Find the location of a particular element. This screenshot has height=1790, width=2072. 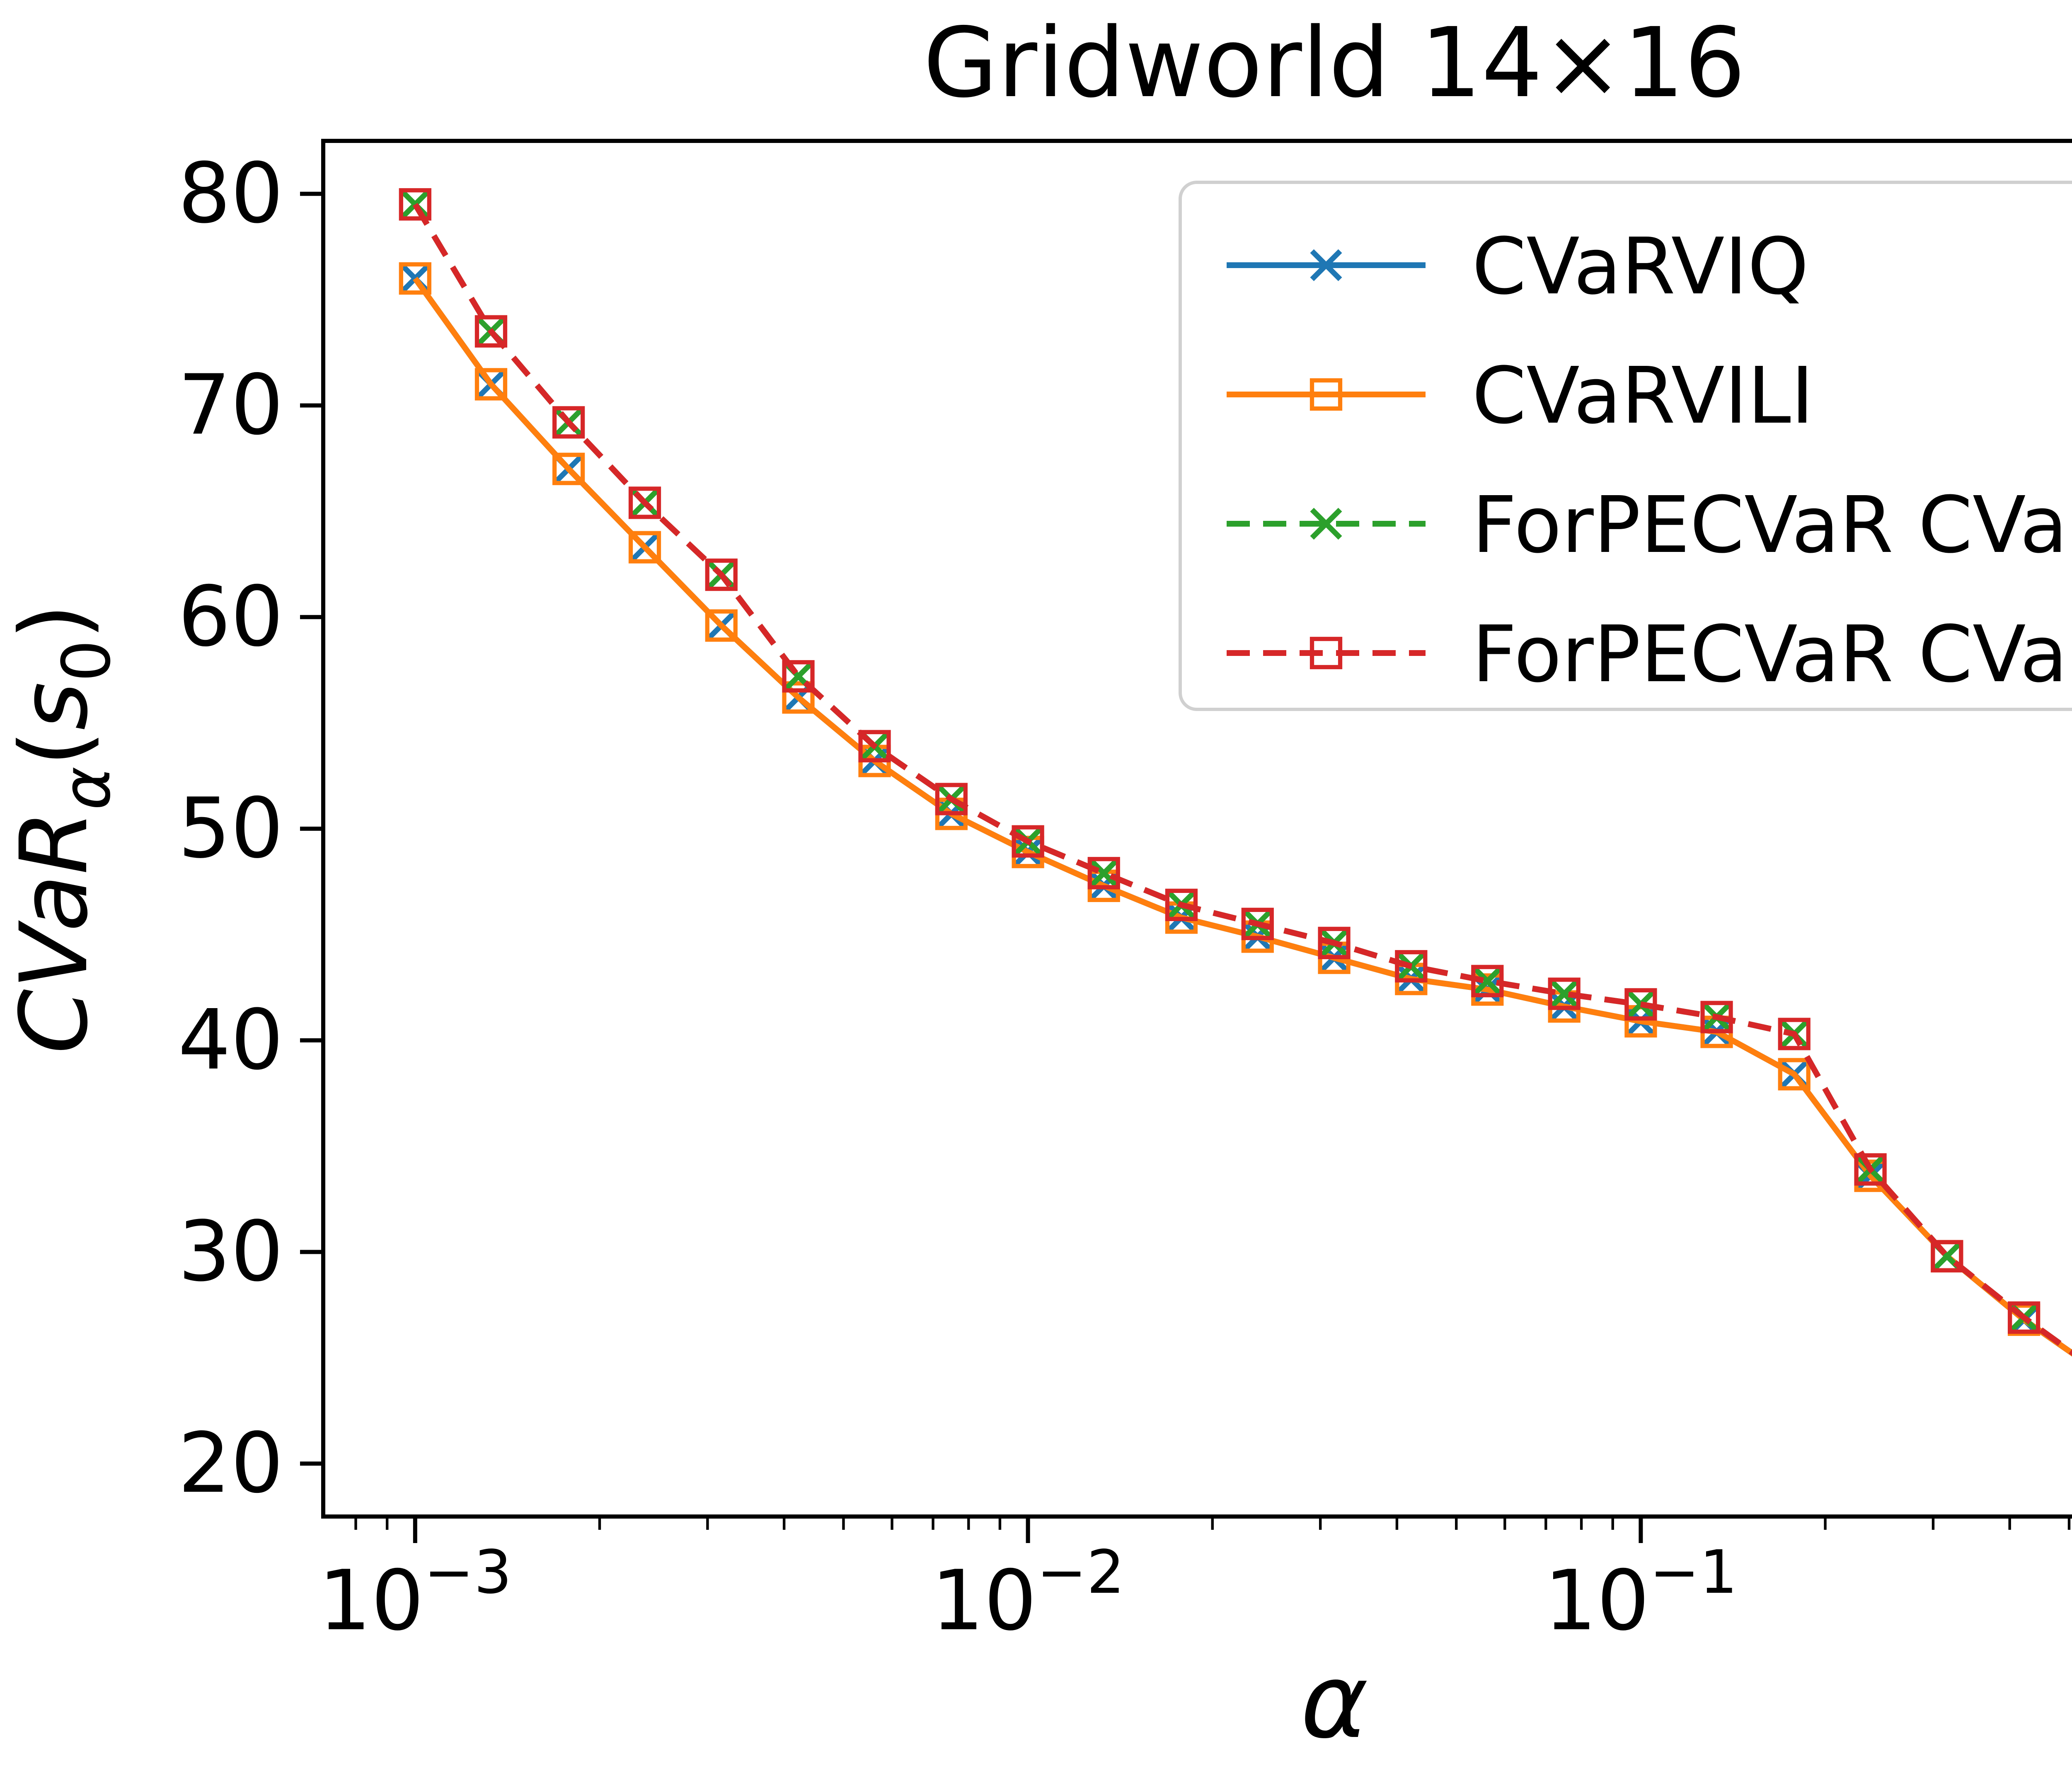

x-tick-label: 10⁻¹ is located at coordinates (1641, 1593).